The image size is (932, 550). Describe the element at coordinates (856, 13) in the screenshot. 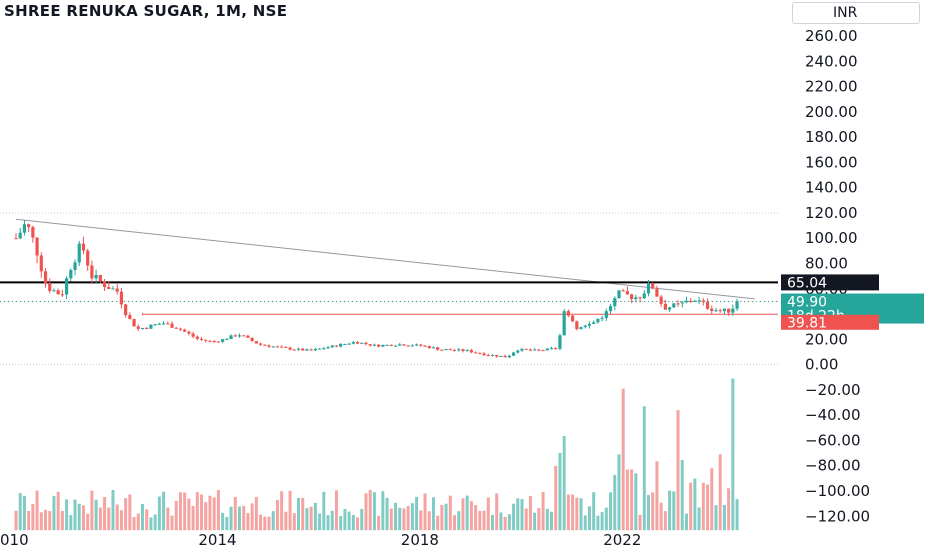

I see `currency-selector: INR` at that location.